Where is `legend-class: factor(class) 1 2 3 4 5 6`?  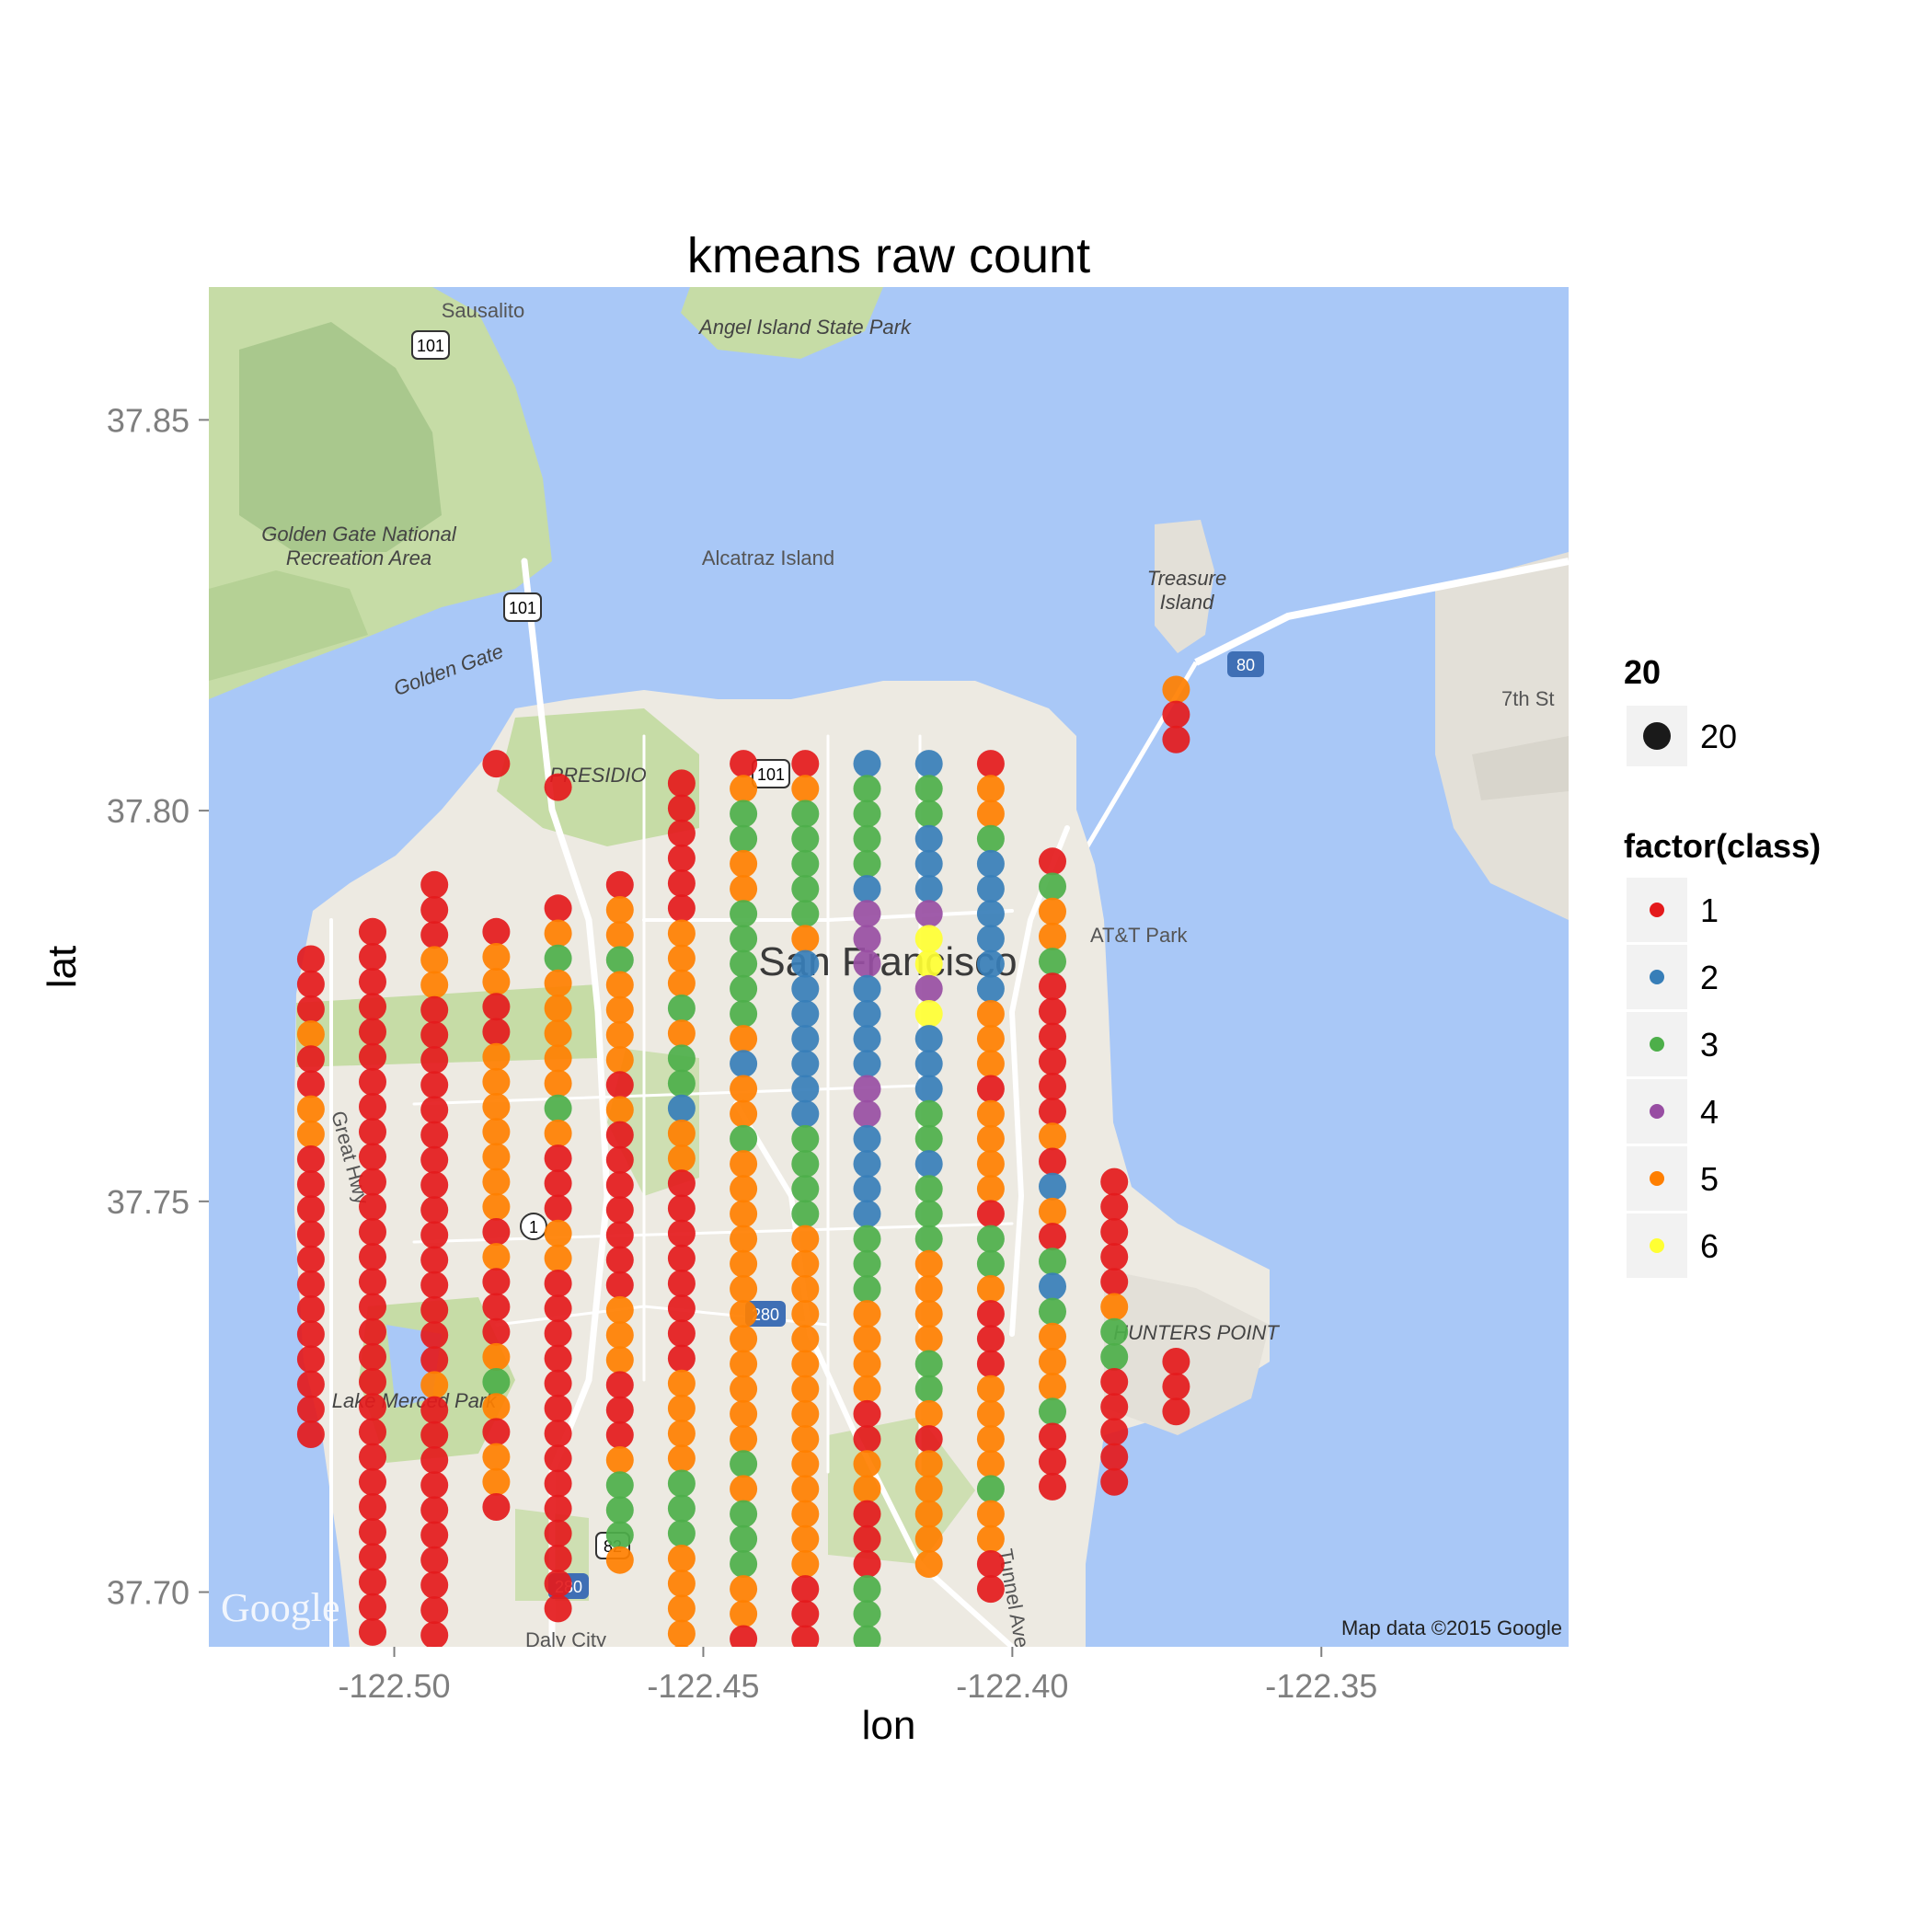
legend-class: factor(class) 1 2 3 4 5 6 is located at coordinates (1722, 1052).